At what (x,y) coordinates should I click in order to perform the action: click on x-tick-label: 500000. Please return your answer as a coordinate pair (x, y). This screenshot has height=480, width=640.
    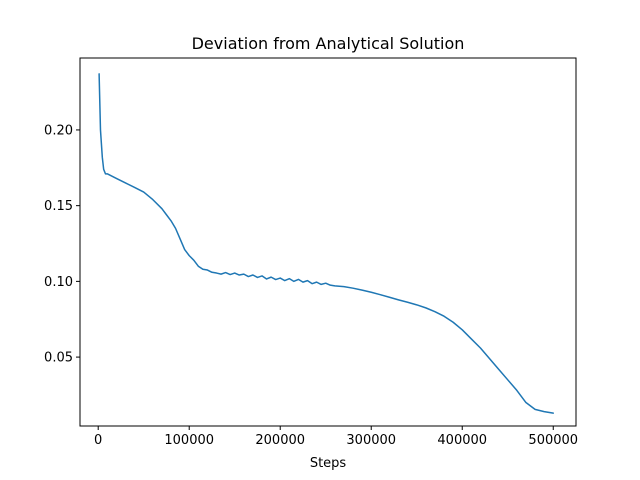
    Looking at the image, I should click on (553, 440).